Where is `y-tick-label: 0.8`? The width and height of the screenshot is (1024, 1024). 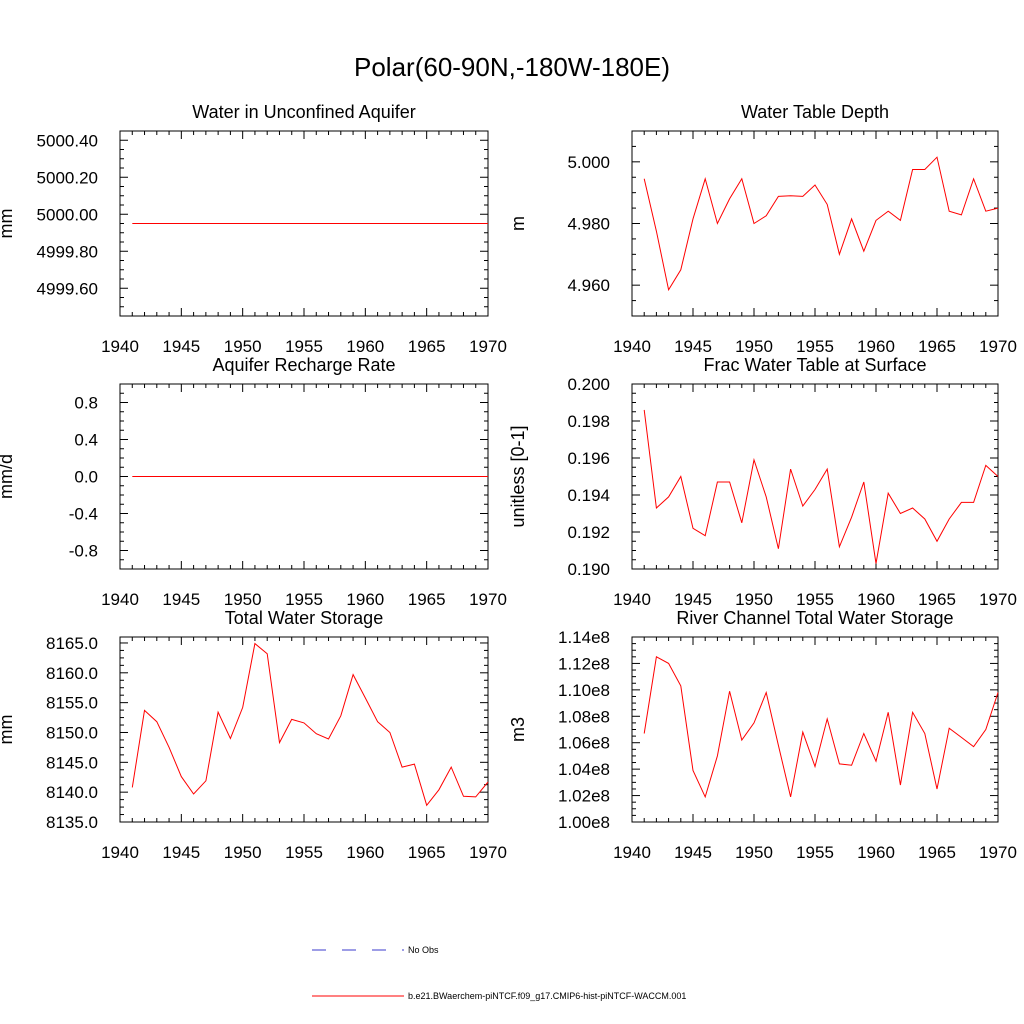
y-tick-label: 0.8 is located at coordinates (86, 403).